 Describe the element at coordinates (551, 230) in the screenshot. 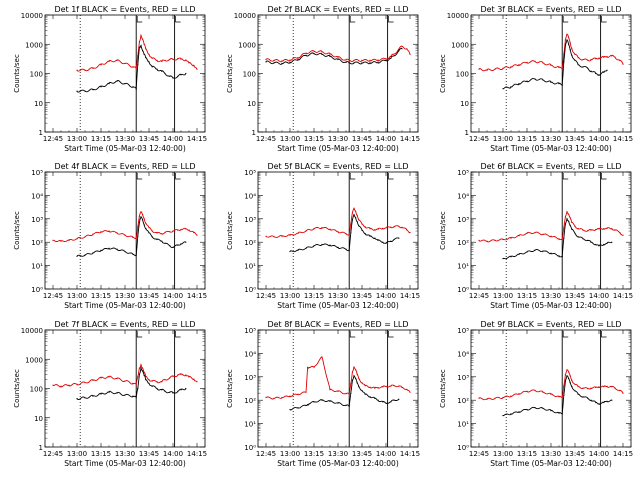

I see `plot-frame` at that location.